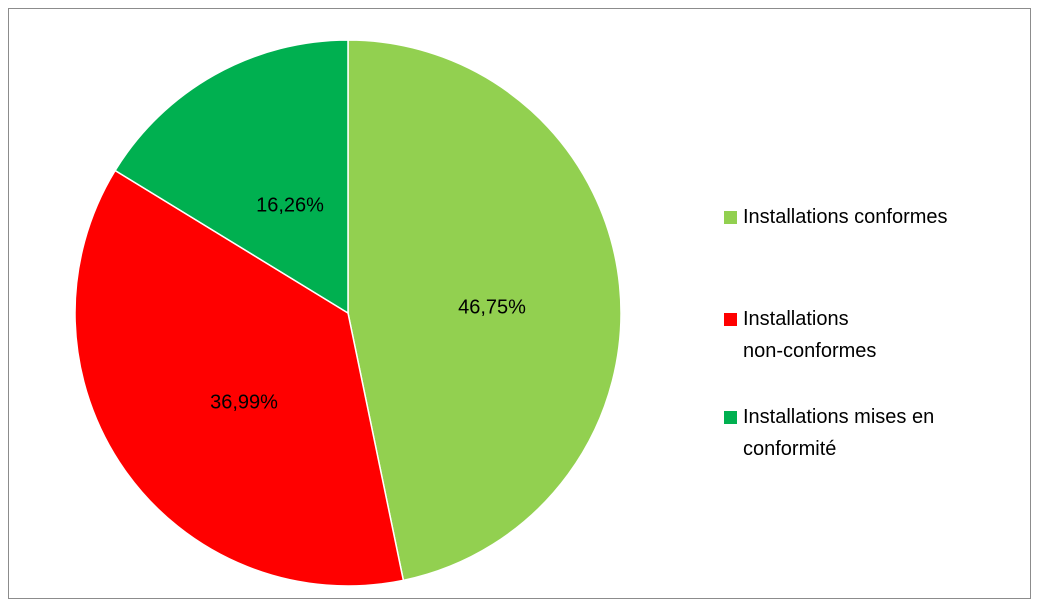 The height and width of the screenshot is (608, 1041). I want to click on legend-label-mises-en-conformite: Installations mises en conformité, so click(839, 433).